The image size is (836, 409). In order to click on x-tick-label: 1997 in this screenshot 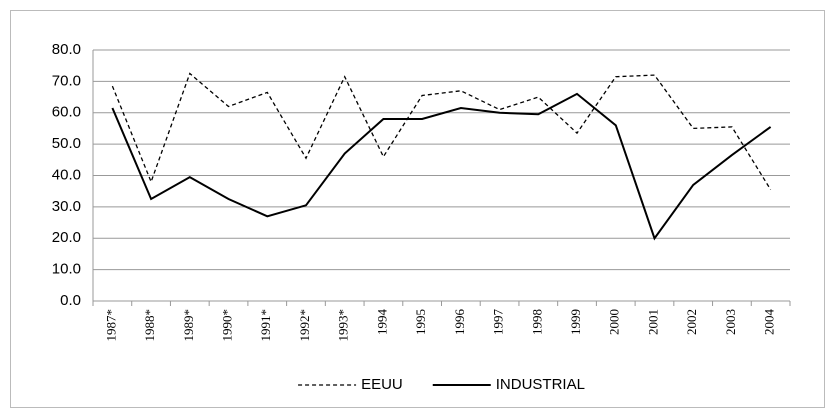, I will do `click(498, 322)`.